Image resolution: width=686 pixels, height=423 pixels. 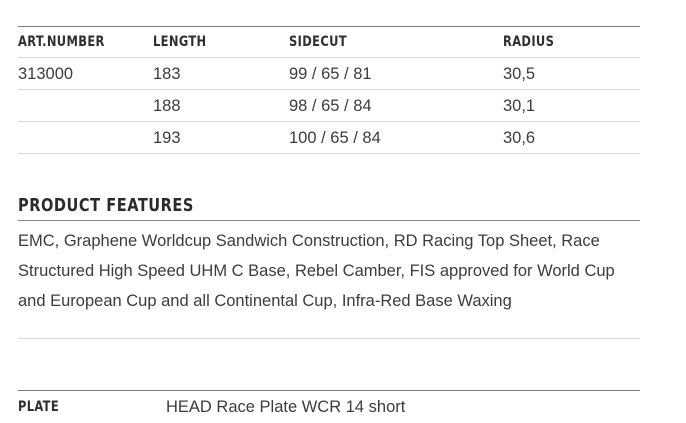 I want to click on cell-sidecut: 99 / 65 / 81, so click(x=330, y=74).